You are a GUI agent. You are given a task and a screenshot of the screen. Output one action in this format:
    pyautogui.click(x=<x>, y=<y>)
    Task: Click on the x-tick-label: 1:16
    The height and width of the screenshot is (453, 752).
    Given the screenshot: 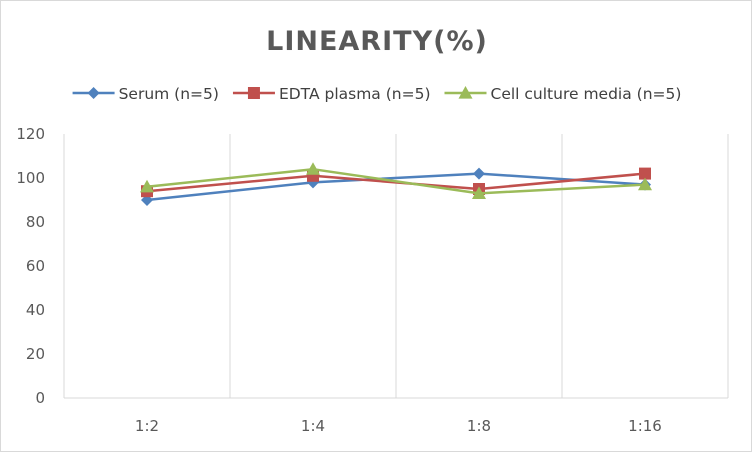 What is the action you would take?
    pyautogui.click(x=645, y=426)
    